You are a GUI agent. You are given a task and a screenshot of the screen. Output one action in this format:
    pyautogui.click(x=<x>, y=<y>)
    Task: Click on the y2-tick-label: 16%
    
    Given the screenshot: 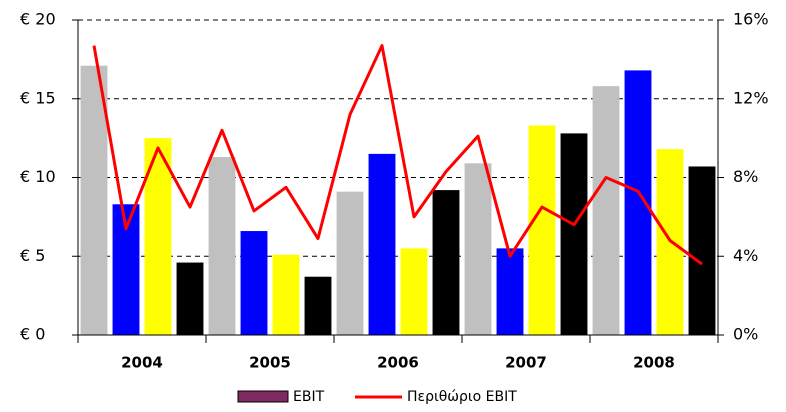 What is the action you would take?
    pyautogui.click(x=751, y=19)
    